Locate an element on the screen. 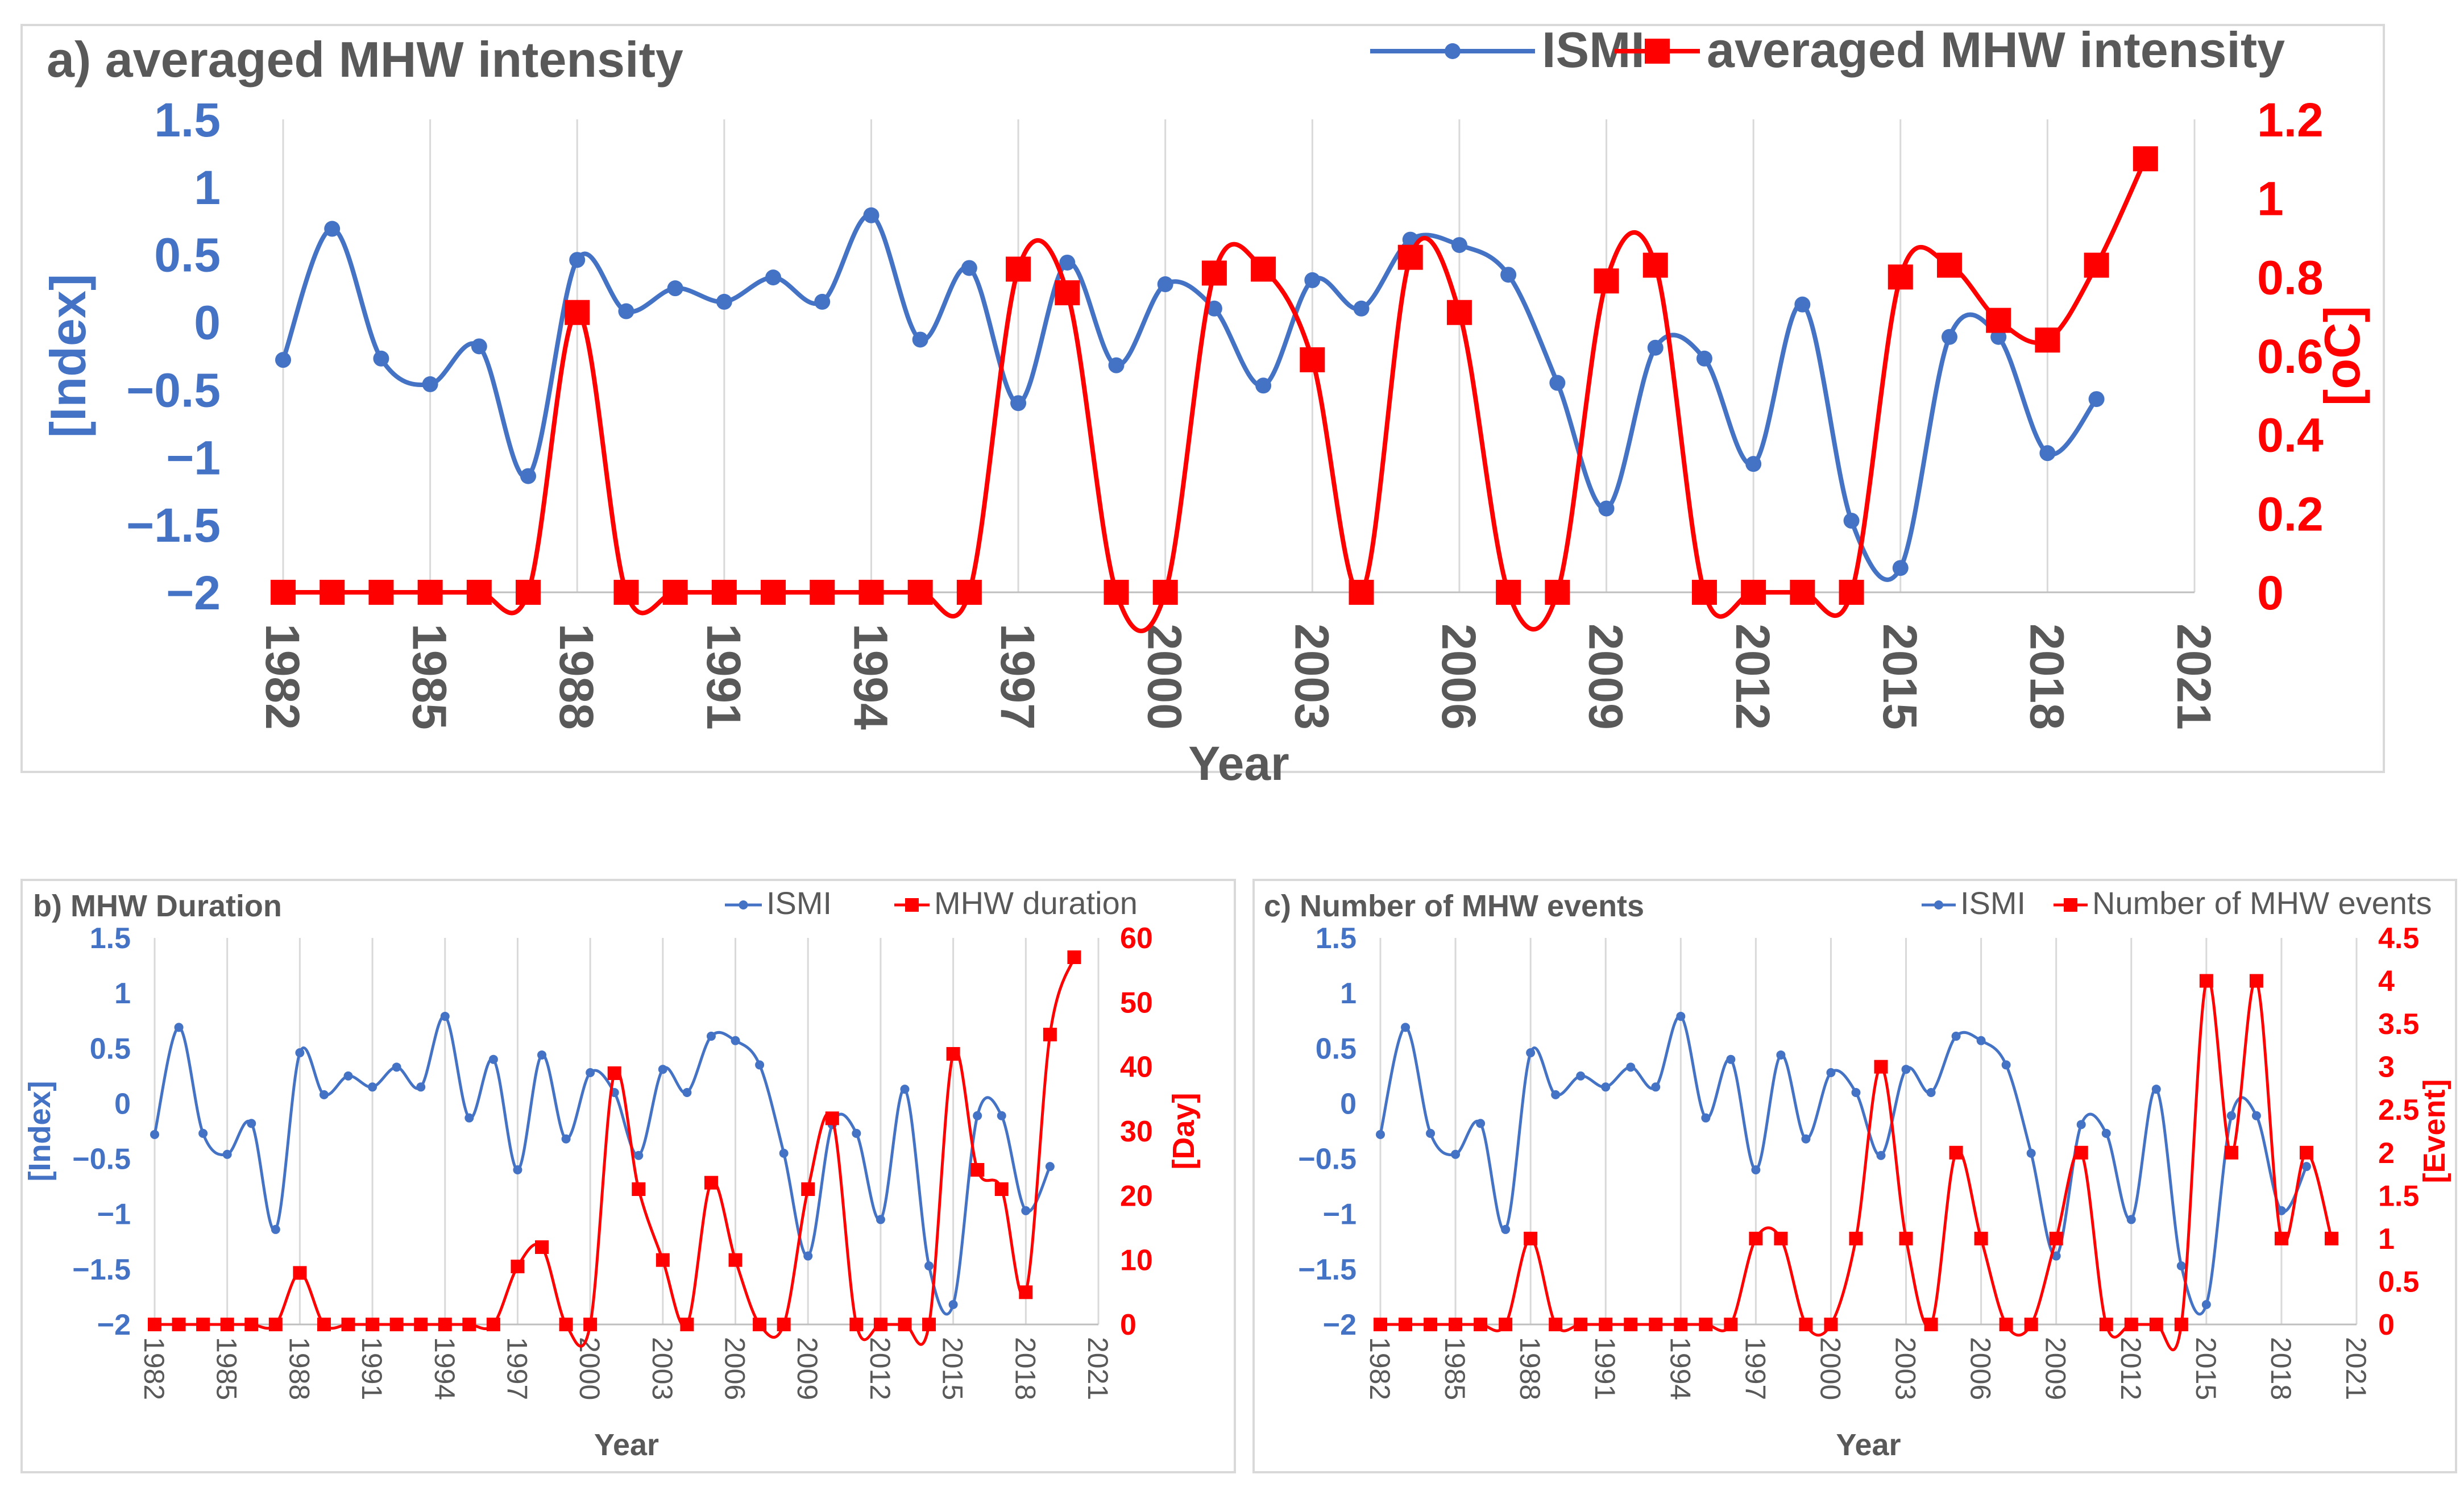  y-right-tick-label: 0.5 is located at coordinates (2398, 1282).